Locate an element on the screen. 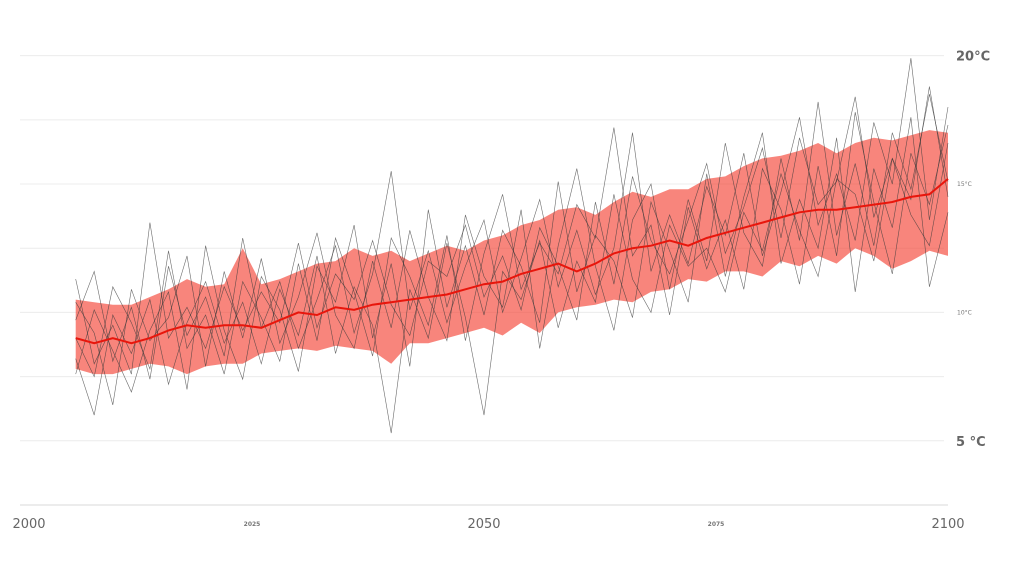  x-tick-label-2000: 2000 is located at coordinates (28, 524).